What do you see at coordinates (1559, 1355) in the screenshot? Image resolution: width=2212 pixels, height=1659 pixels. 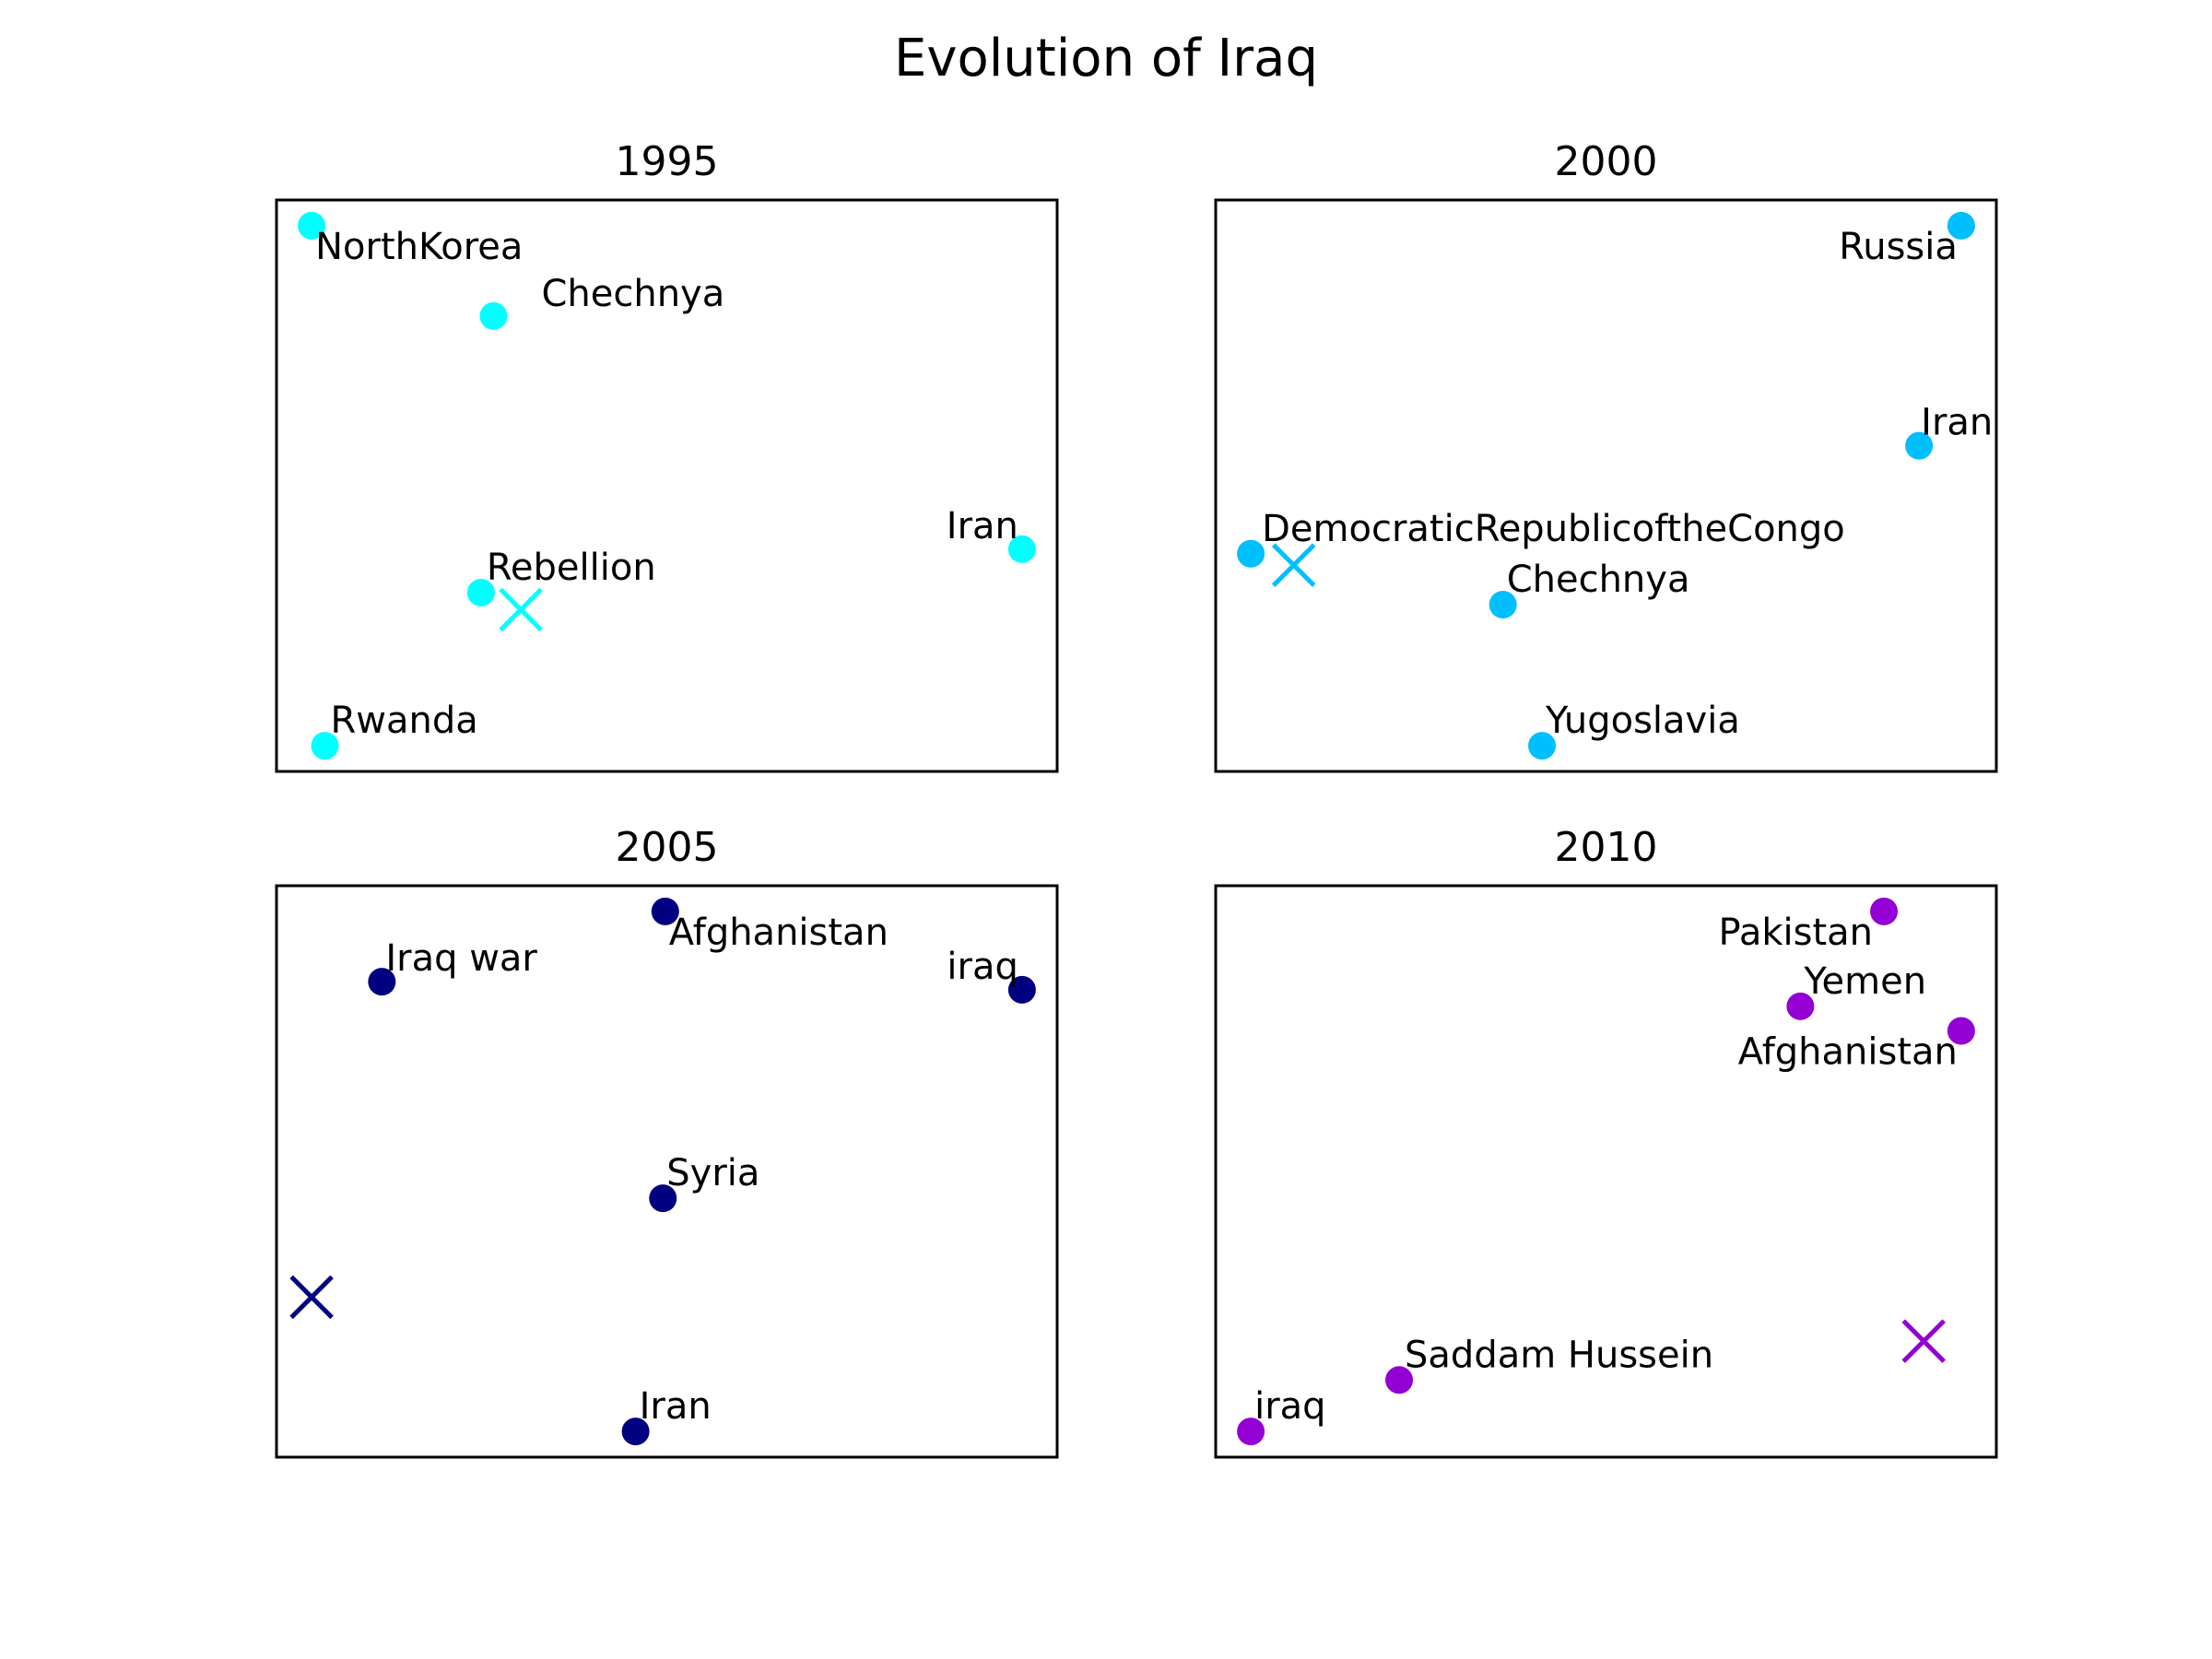 I see `point-label: Saddam Hussein` at bounding box center [1559, 1355].